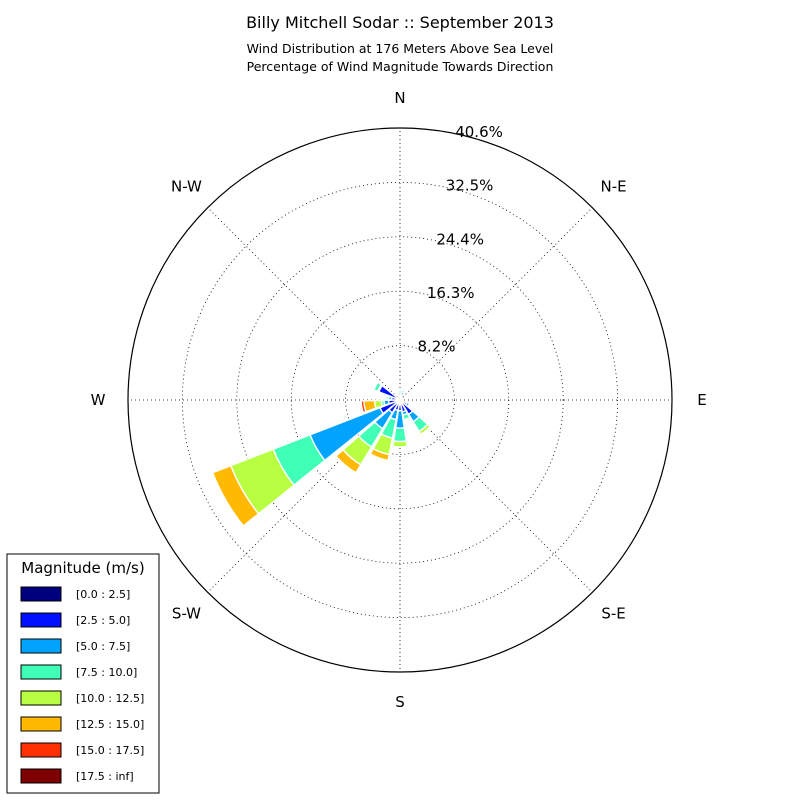  Describe the element at coordinates (479, 132) in the screenshot. I see `radial-tick-label: 40.6%` at that location.